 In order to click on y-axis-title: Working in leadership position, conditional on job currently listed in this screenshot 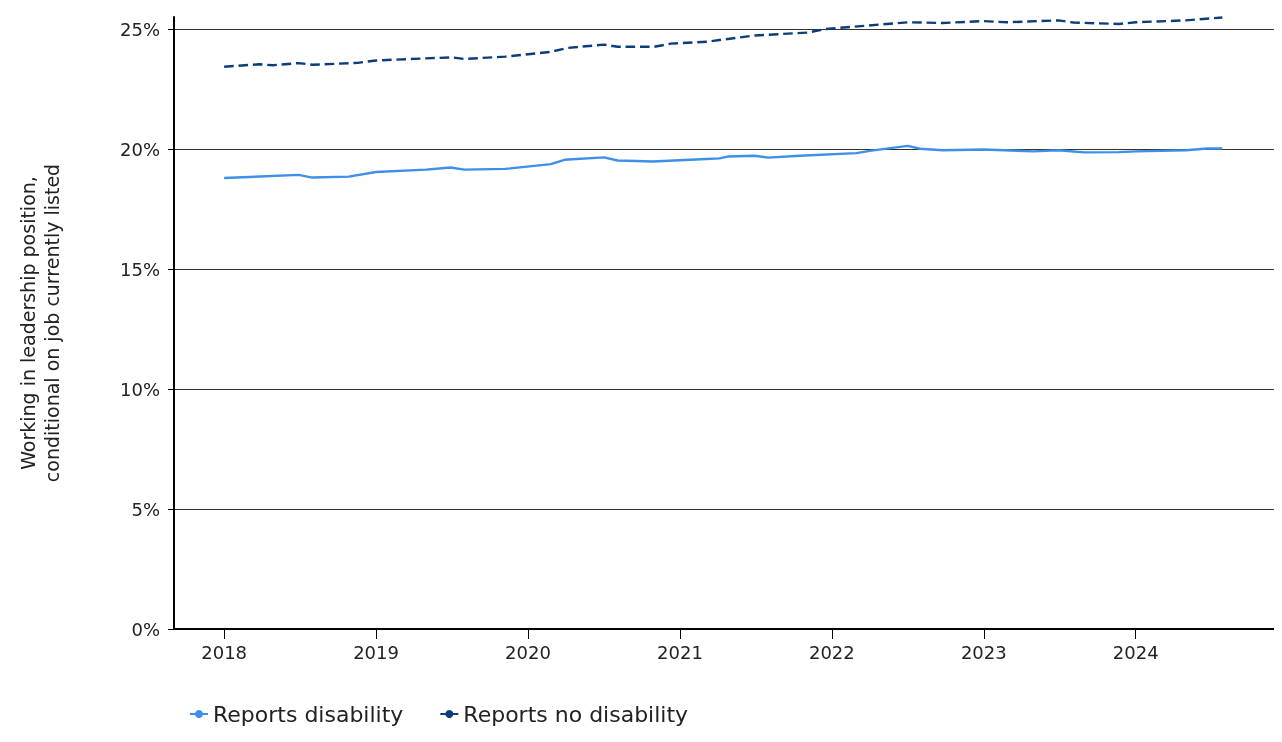, I will do `click(40, 323)`.